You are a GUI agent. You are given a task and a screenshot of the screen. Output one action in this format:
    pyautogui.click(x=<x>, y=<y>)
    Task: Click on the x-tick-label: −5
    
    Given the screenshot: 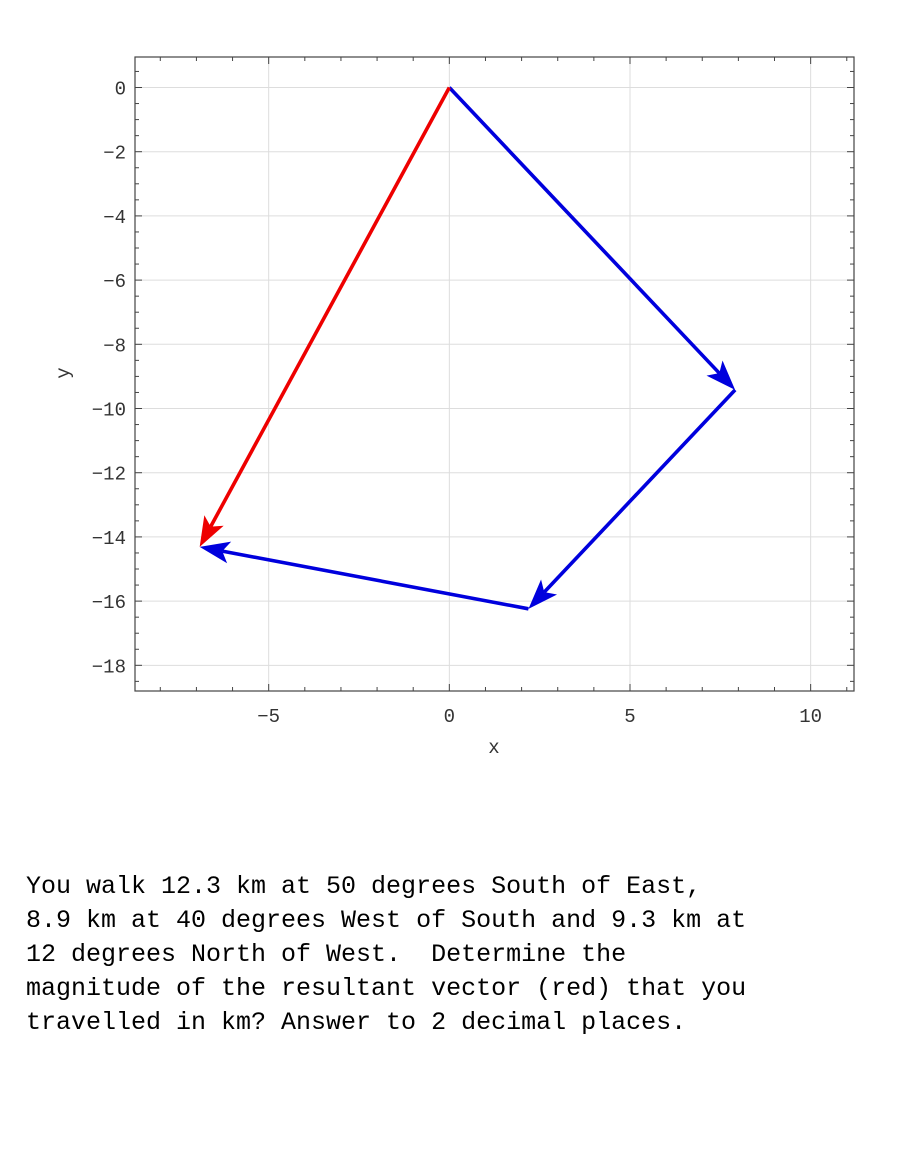 What is the action you would take?
    pyautogui.click(x=268, y=717)
    